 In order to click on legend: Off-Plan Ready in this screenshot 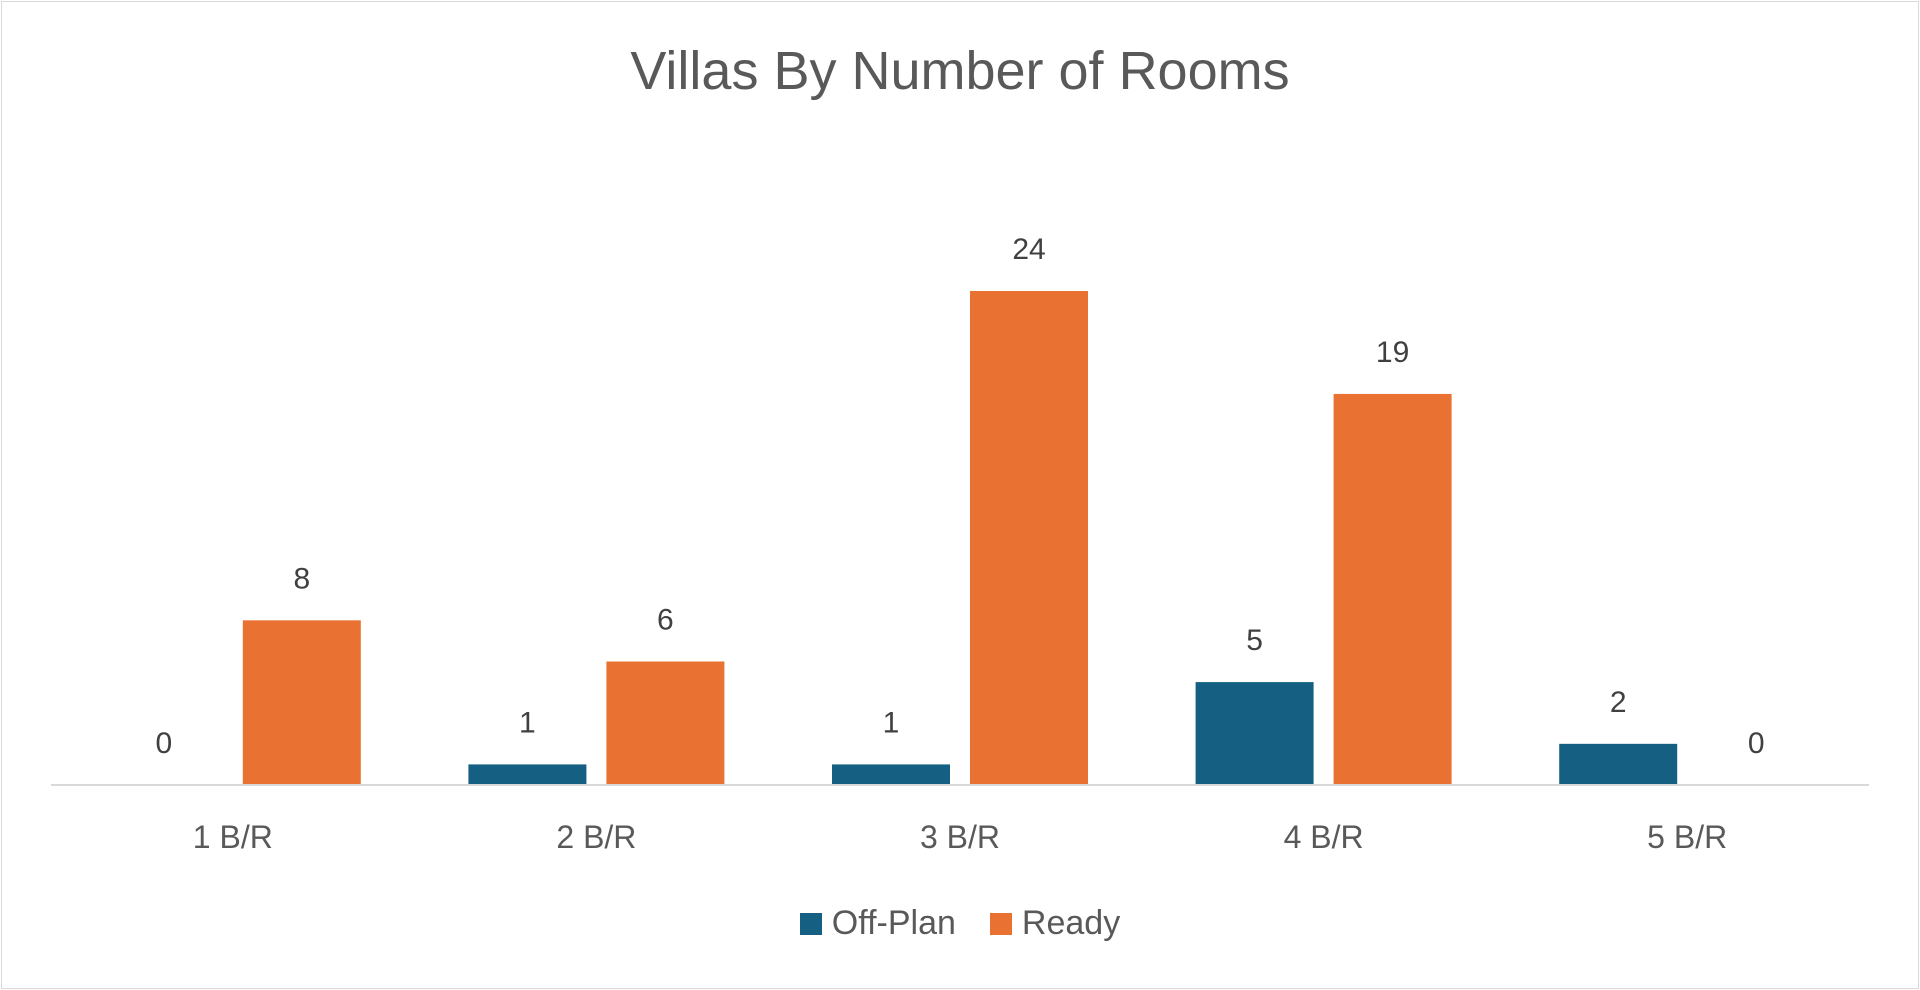, I will do `click(960, 923)`.